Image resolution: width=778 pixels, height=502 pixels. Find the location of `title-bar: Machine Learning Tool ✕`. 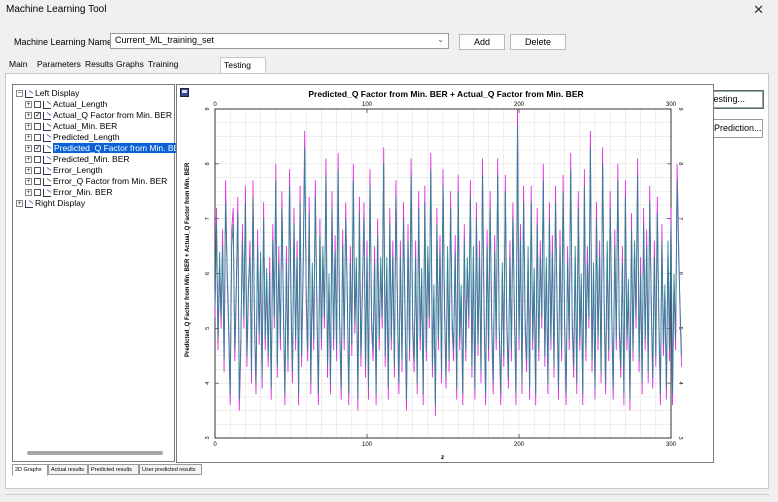

title-bar: Machine Learning Tool ✕ is located at coordinates (389, 11).